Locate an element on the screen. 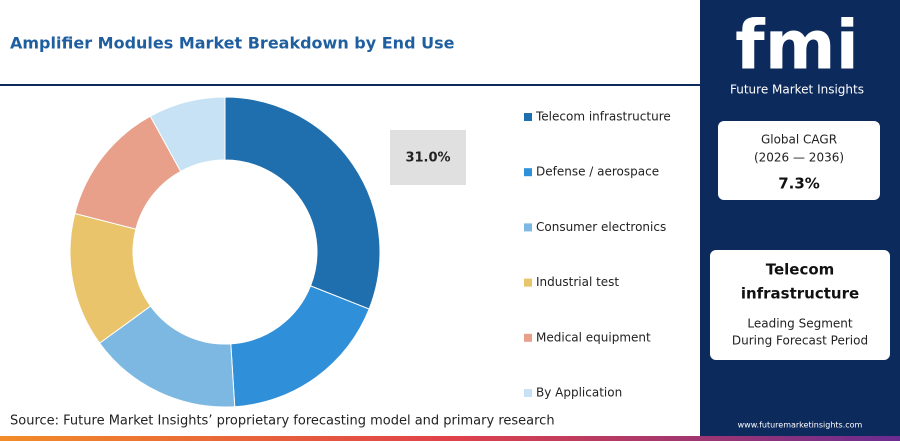 Image resolution: width=900 pixels, height=441 pixels. logo: fmi is located at coordinates (797, 46).